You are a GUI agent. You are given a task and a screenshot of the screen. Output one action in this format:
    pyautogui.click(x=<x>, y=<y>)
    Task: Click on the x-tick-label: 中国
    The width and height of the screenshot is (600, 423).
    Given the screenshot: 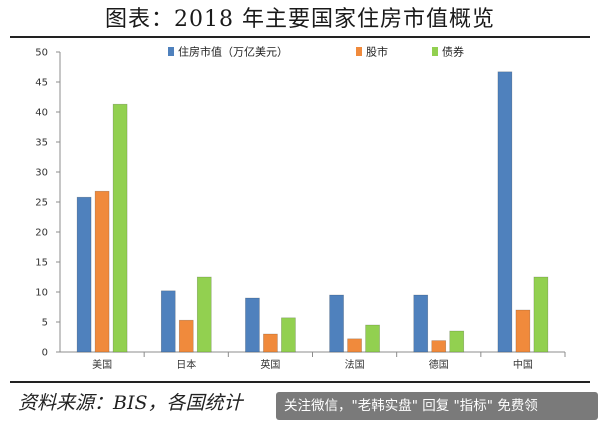 What is the action you would take?
    pyautogui.click(x=523, y=364)
    